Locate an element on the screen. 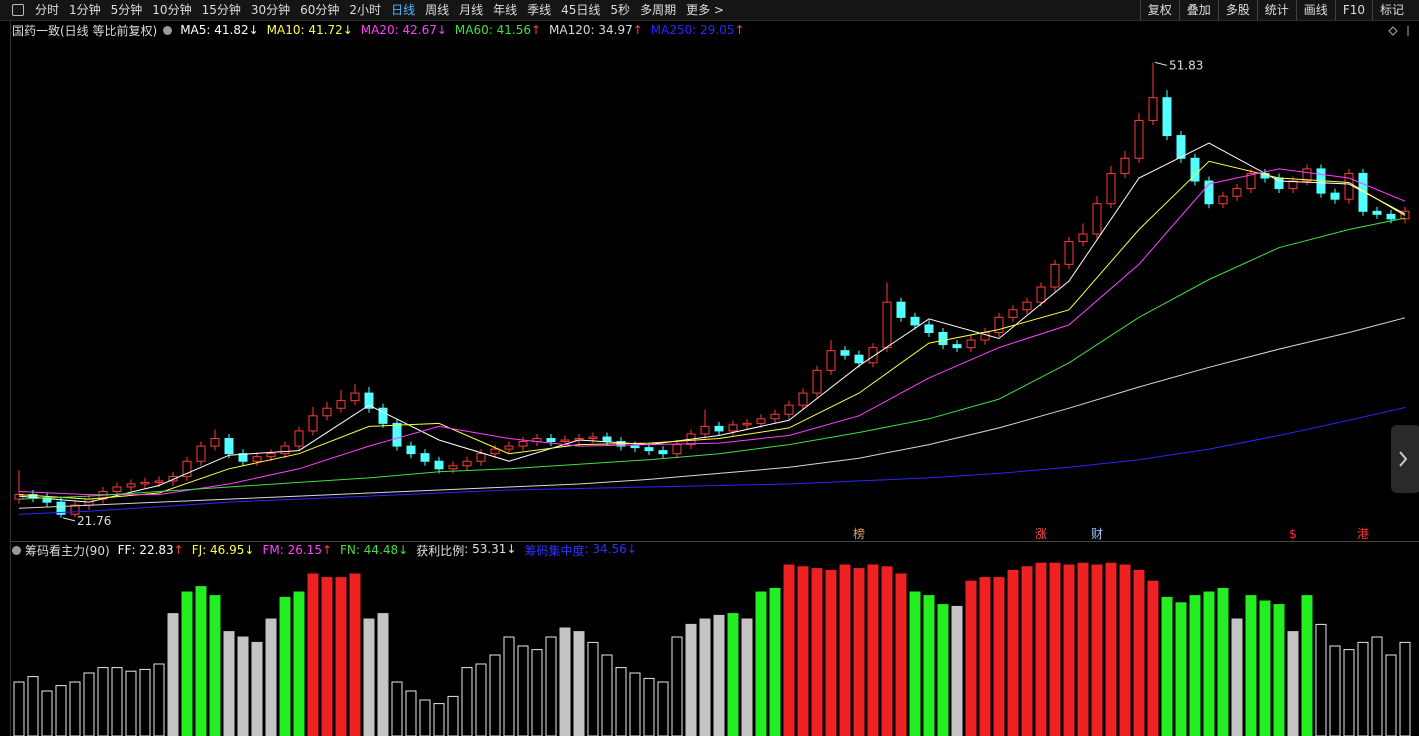  period-tab: 15分钟 is located at coordinates (221, 10).